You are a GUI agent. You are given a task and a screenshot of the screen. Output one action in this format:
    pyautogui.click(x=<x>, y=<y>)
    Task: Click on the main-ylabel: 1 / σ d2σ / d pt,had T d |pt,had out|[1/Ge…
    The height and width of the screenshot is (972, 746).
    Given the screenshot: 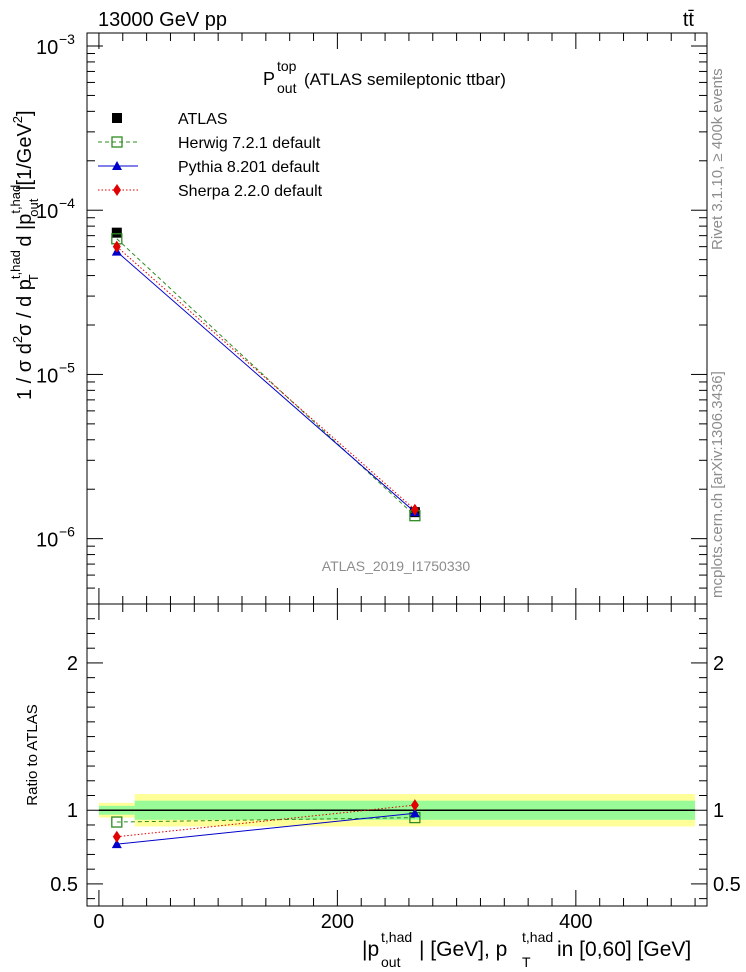 What is the action you would take?
    pyautogui.click(x=24, y=255)
    